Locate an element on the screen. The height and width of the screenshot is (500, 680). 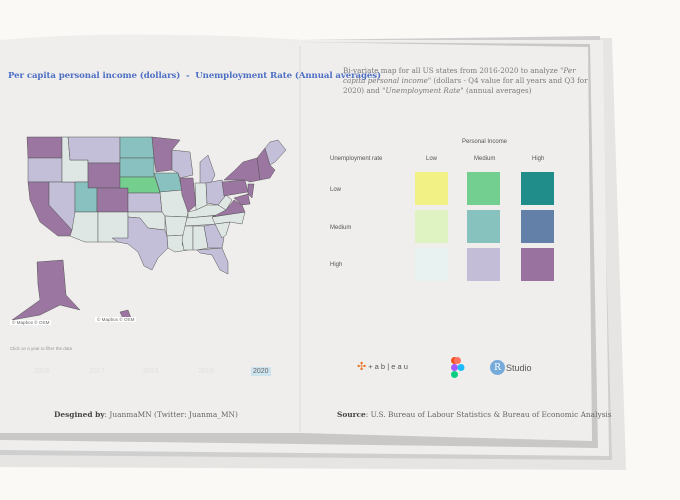
source-label: Source is located at coordinates (351, 414).